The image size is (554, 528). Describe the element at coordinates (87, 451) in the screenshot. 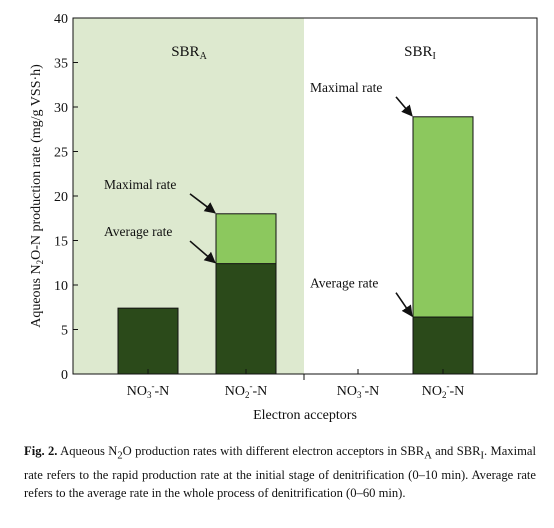

I see `caption-text-1: Aqueous N` at that location.